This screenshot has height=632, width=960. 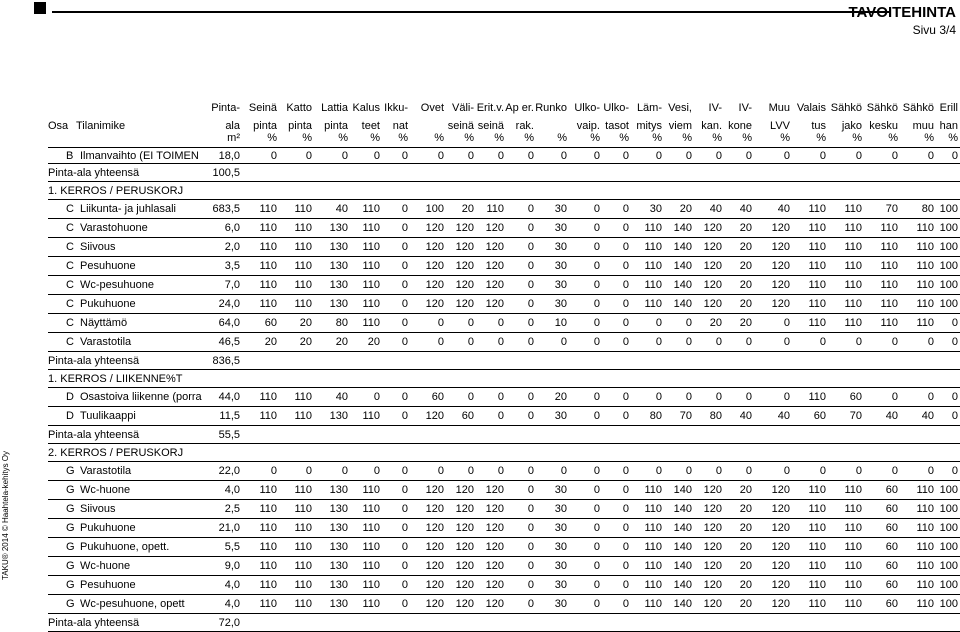 I want to click on document-title: TAVOITEHINTA, so click(x=902, y=12).